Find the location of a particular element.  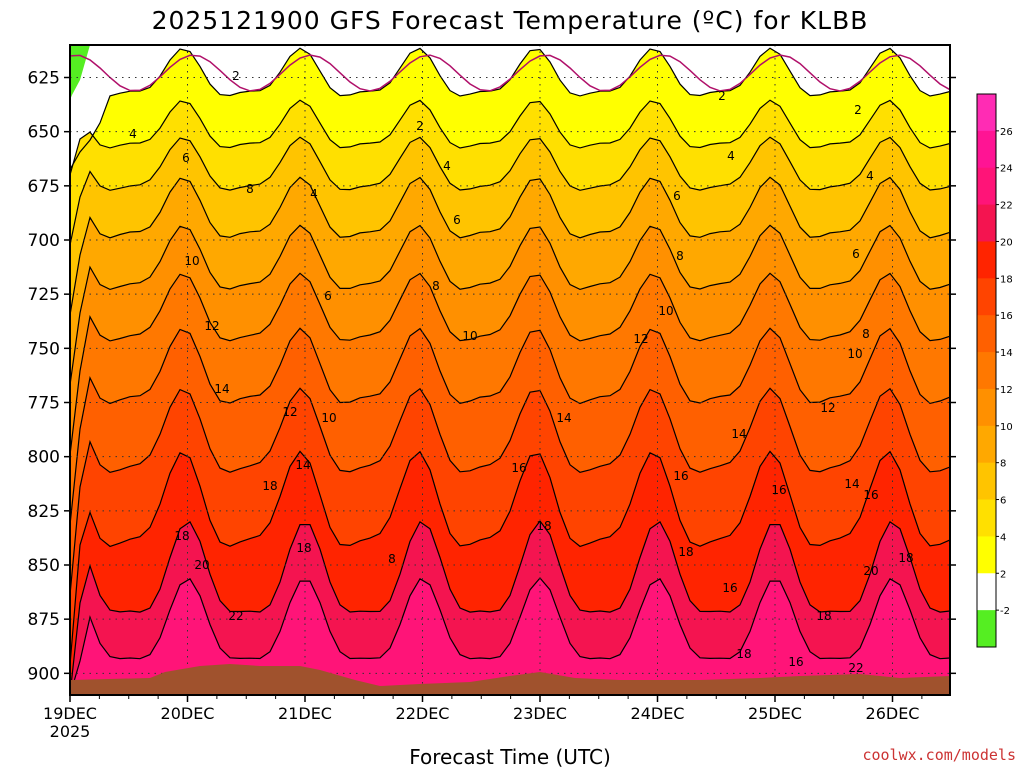

y-tick-label: 875 is located at coordinates (44, 620).